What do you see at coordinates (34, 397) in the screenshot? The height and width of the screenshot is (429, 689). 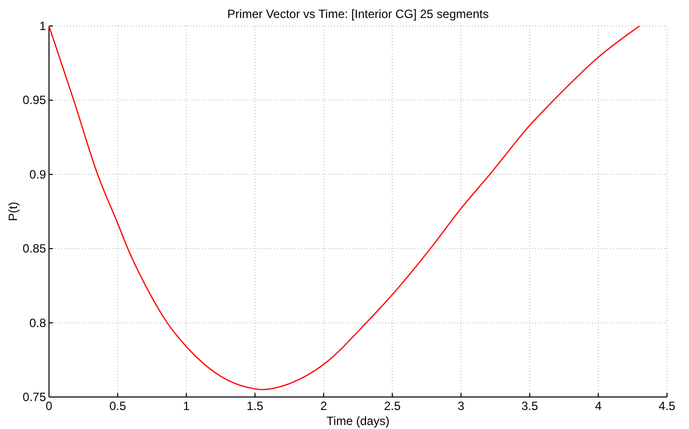 I see `y-tick-label: 0.75` at bounding box center [34, 397].